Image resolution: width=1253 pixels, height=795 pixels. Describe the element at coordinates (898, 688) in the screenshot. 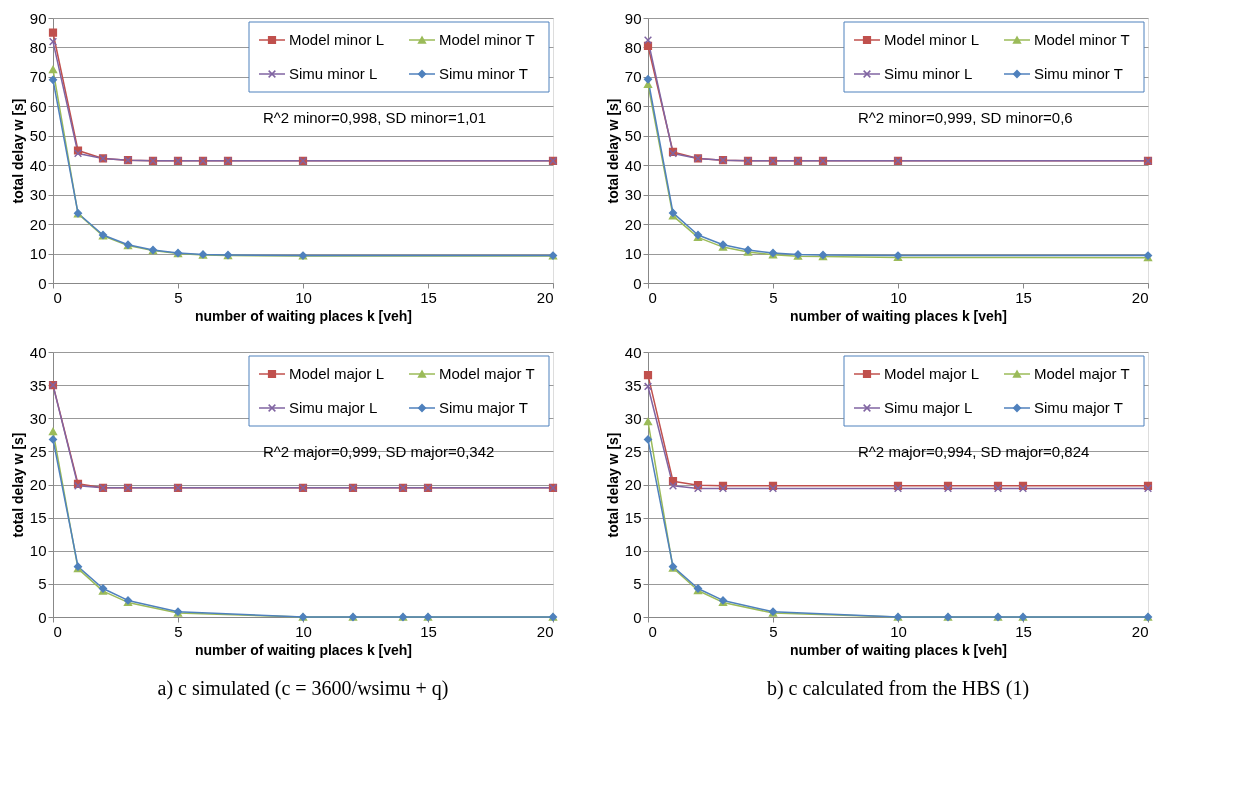

I see `text: b) c calculated from the HBS (1)` at that location.